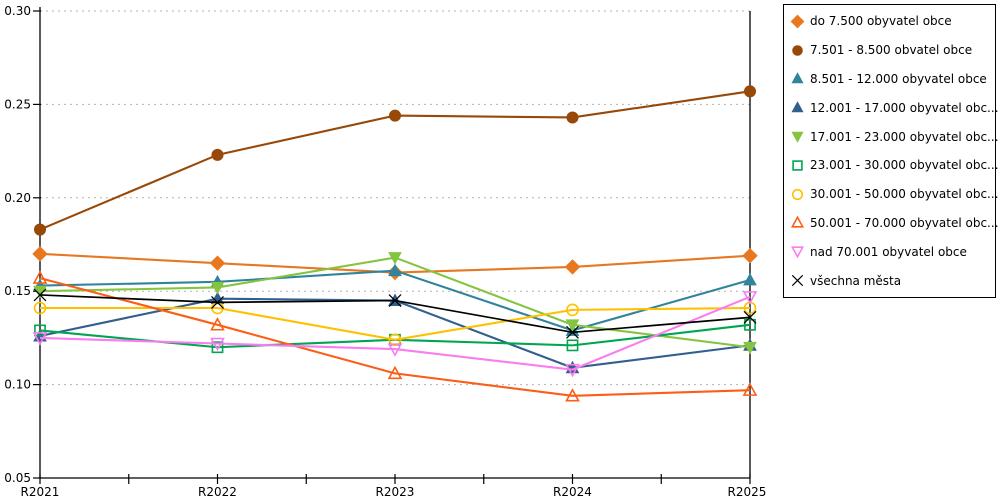 The image size is (1000, 500). What do you see at coordinates (856, 280) in the screenshot?
I see `legend-item-label: všechna města` at bounding box center [856, 280].